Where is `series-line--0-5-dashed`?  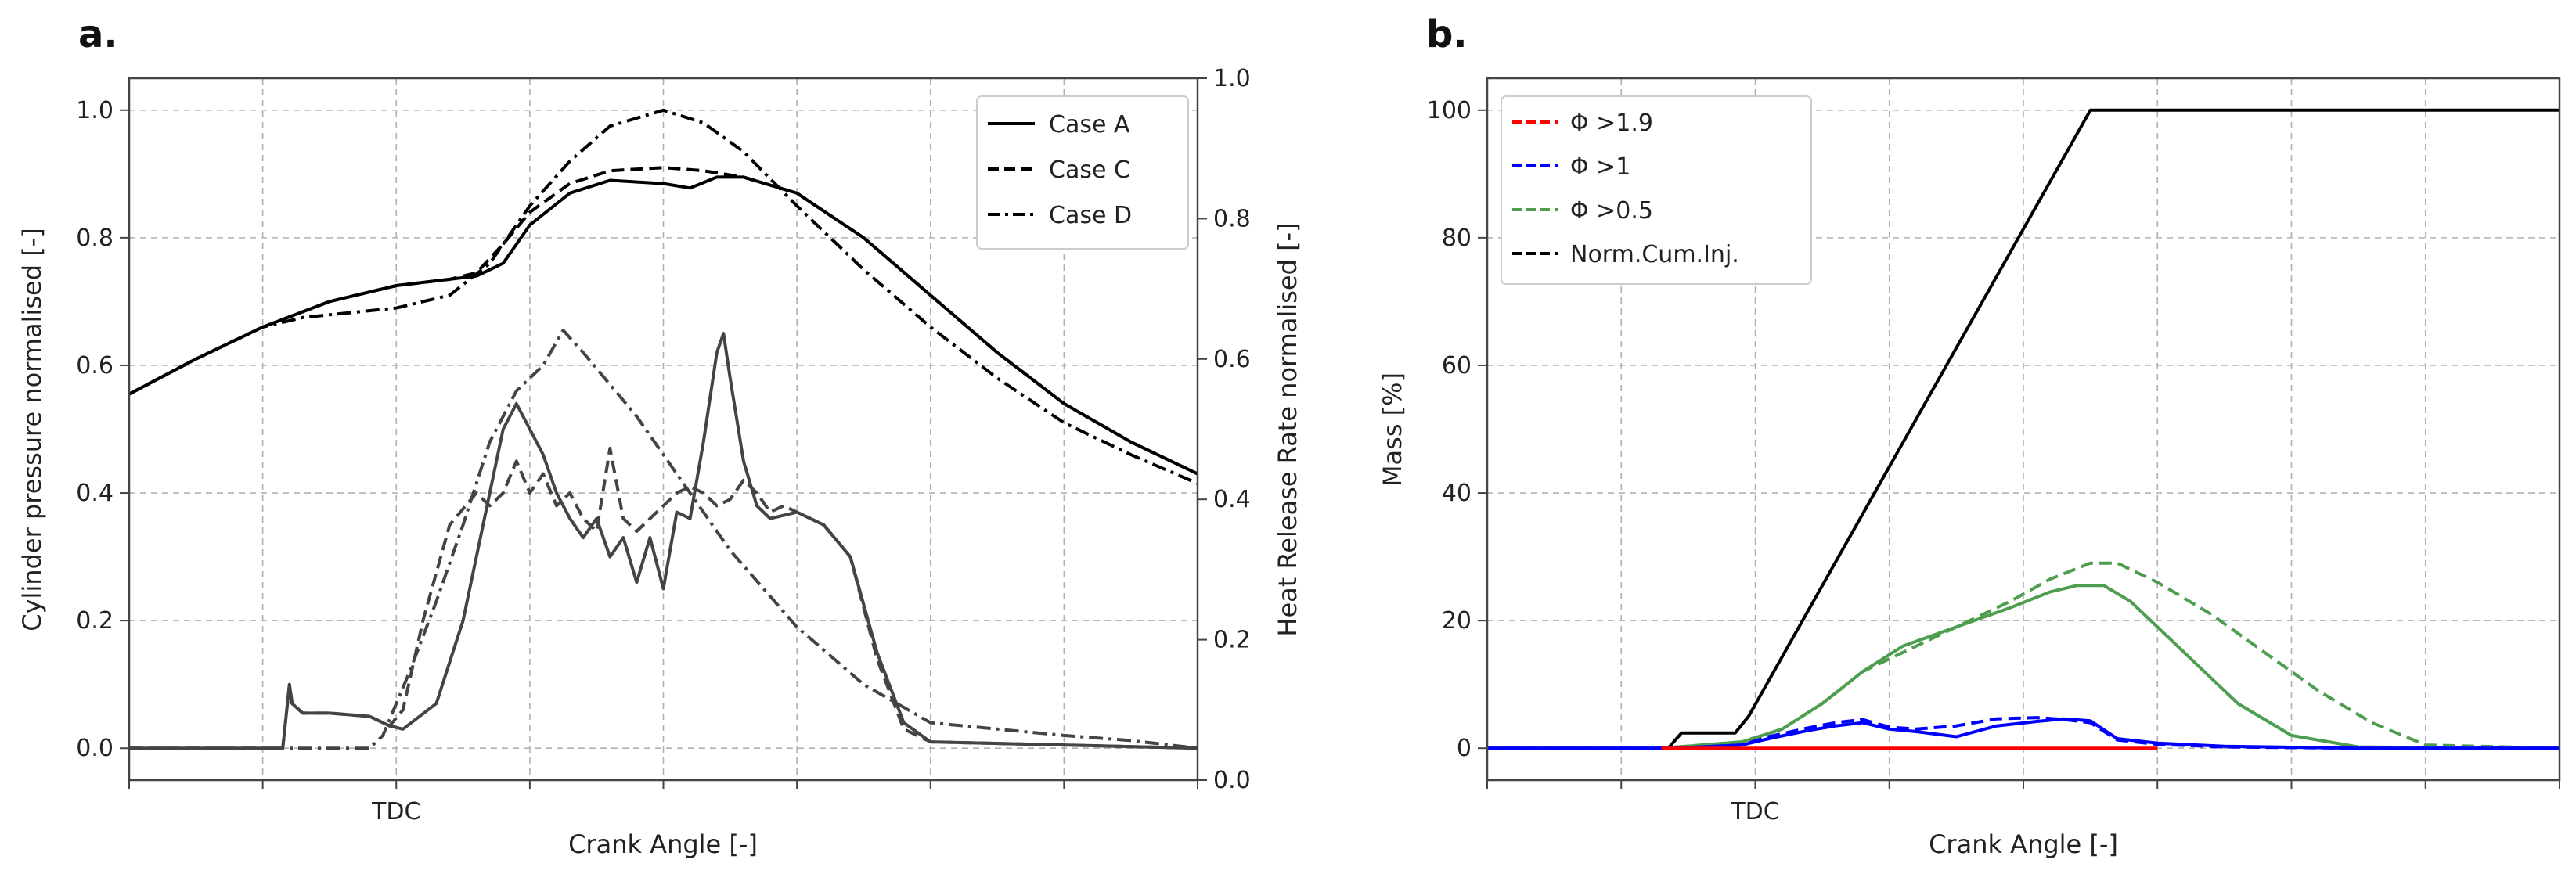 series-line--0-5-dashed is located at coordinates (2023, 655).